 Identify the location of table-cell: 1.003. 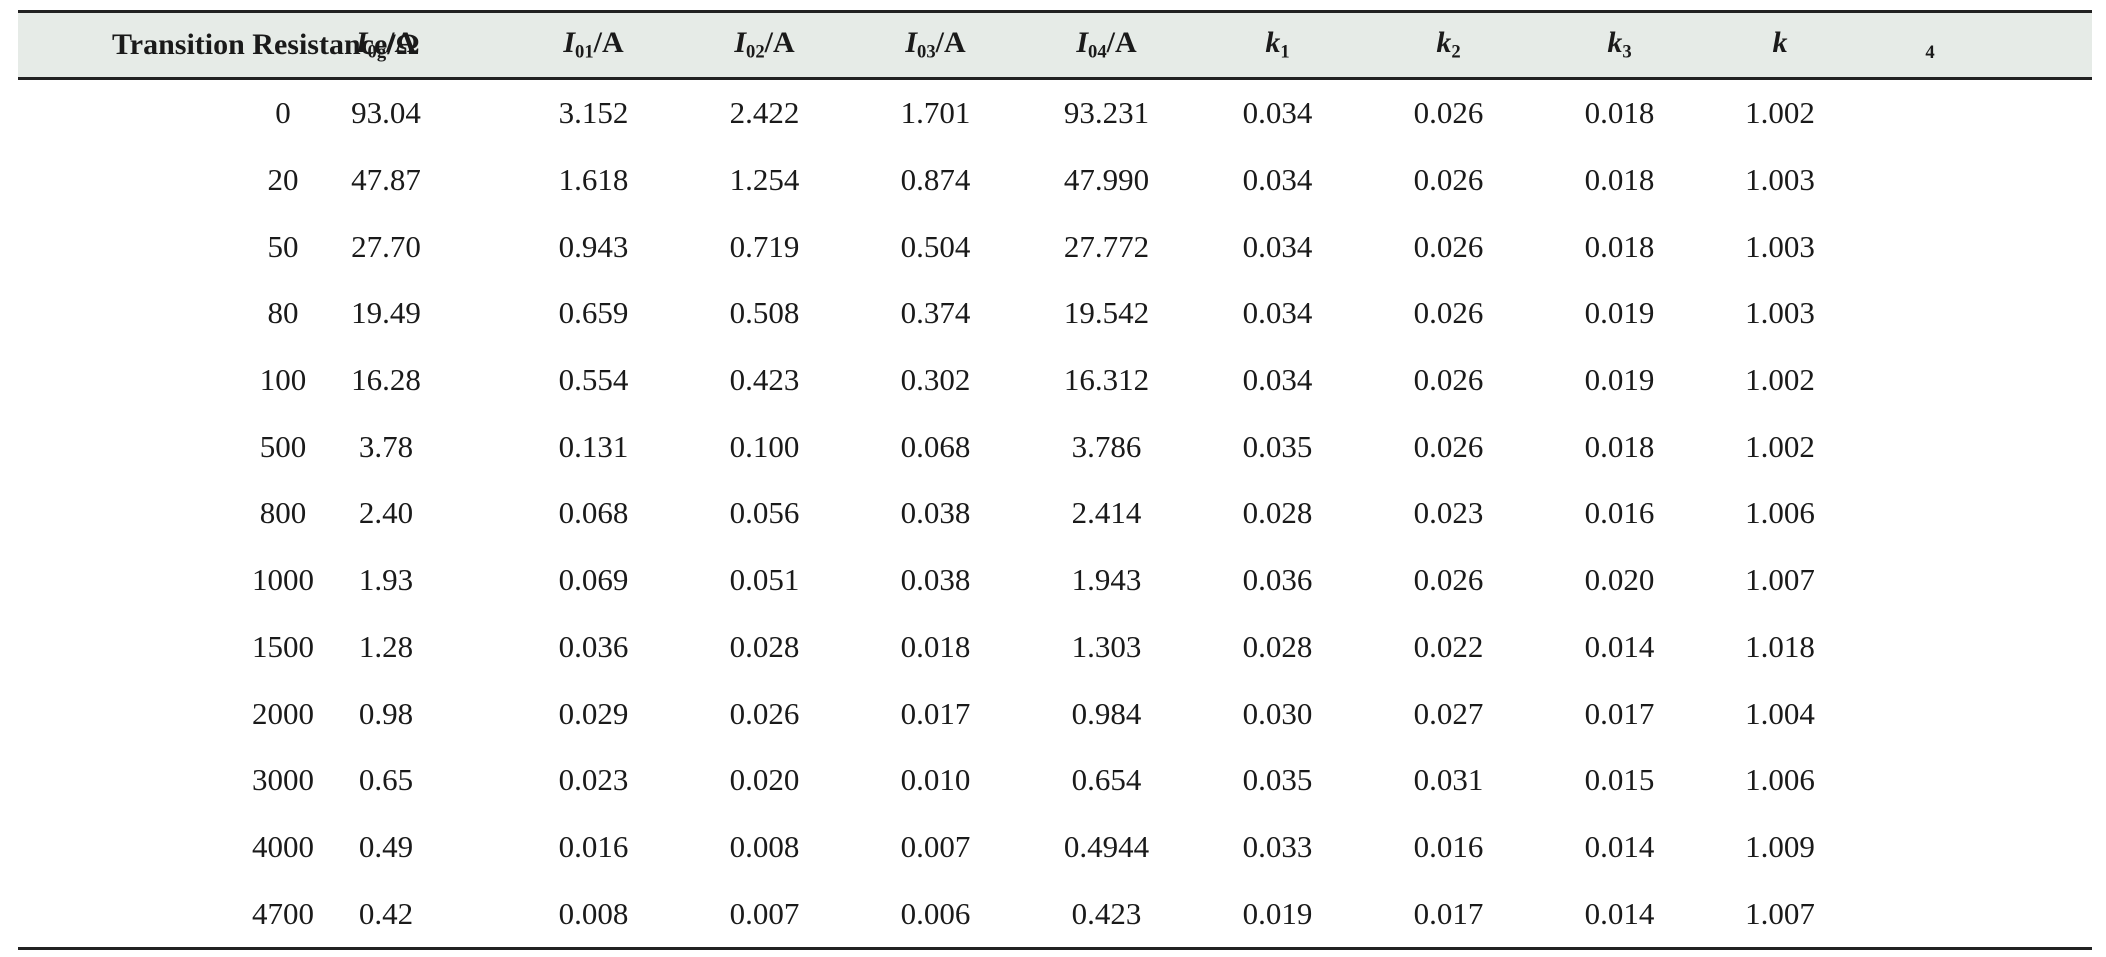
(1898, 246).